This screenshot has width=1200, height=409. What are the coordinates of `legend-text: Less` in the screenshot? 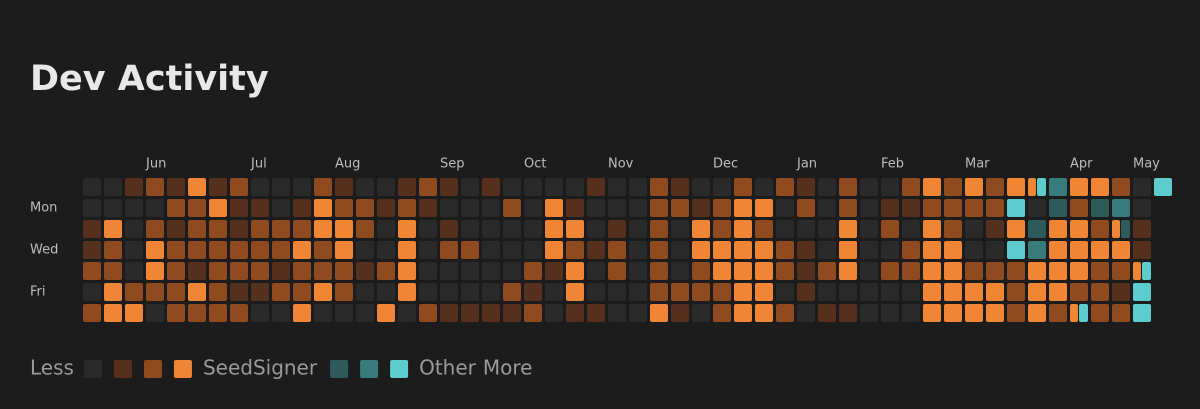 It's located at (52, 368).